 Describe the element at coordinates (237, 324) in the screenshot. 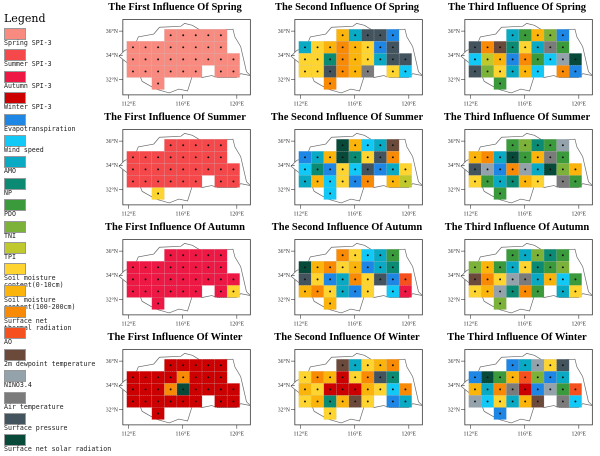

I see `lon-tick-label: 120°E` at that location.